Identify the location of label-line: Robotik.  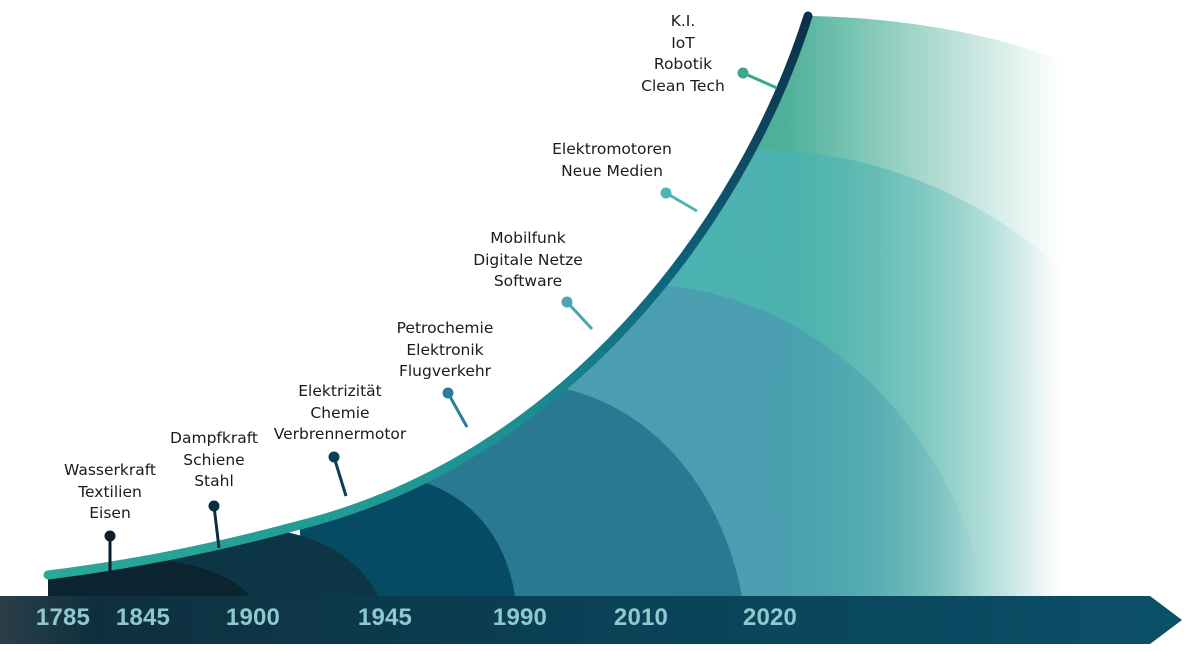
(683, 64).